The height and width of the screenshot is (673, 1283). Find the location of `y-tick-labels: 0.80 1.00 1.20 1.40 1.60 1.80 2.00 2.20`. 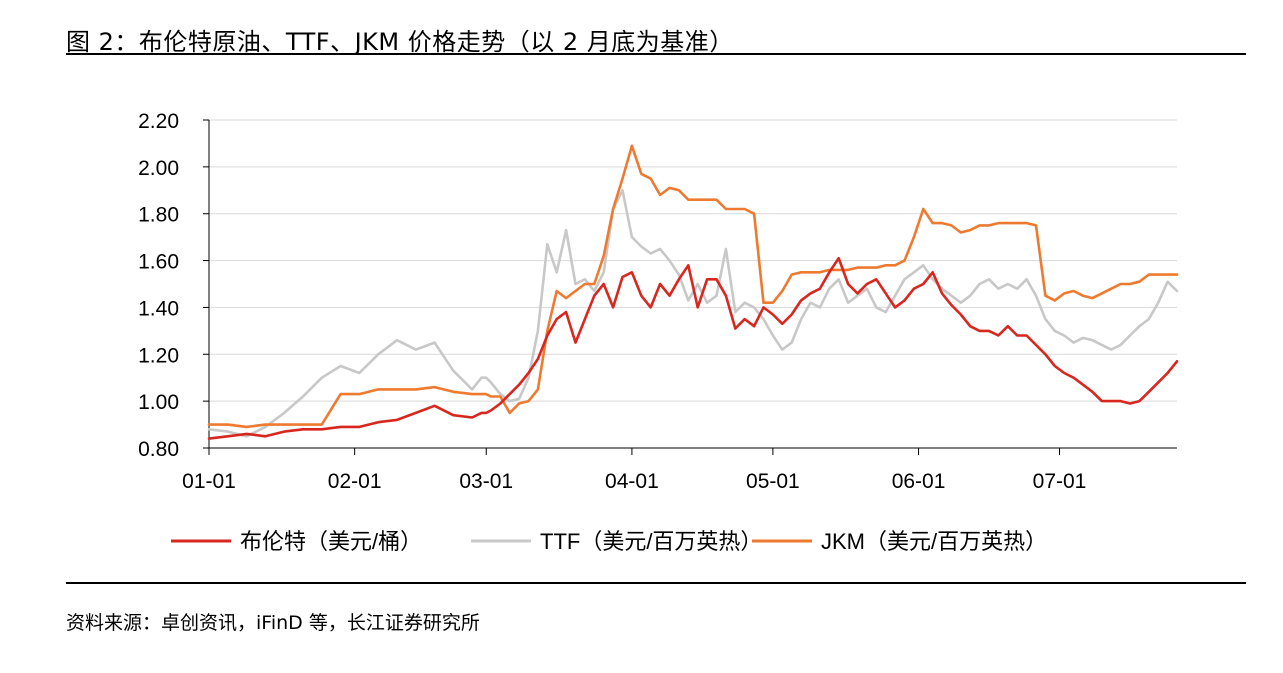

y-tick-labels: 0.80 1.00 1.20 1.40 1.60 1.80 2.00 2.20 is located at coordinates (158, 285).